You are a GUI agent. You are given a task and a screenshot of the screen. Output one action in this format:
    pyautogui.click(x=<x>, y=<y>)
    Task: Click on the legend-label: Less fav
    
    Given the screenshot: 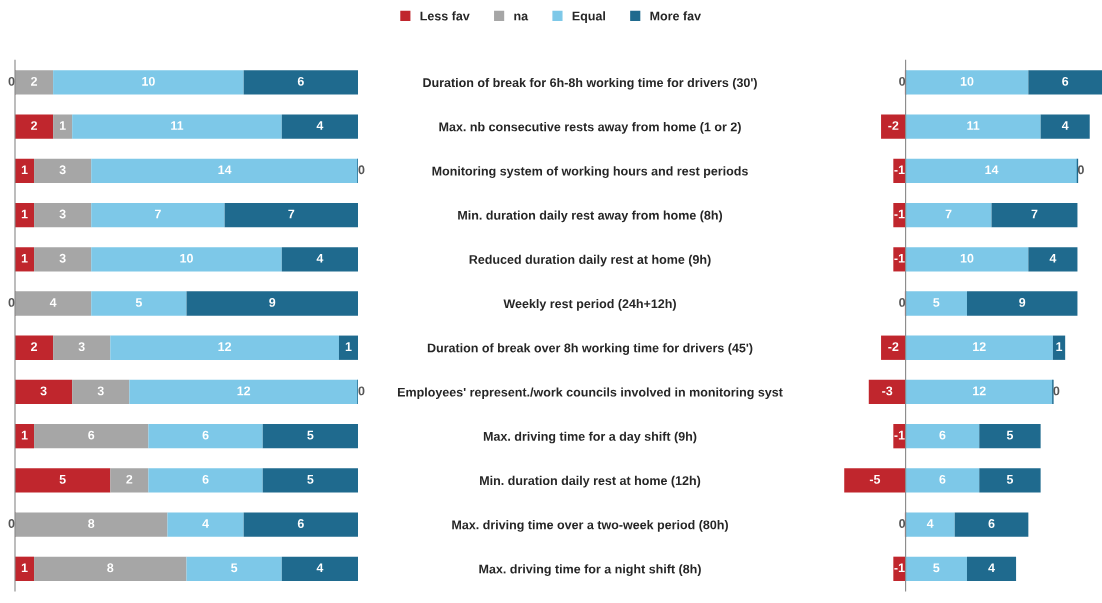 What is the action you would take?
    pyautogui.click(x=445, y=16)
    